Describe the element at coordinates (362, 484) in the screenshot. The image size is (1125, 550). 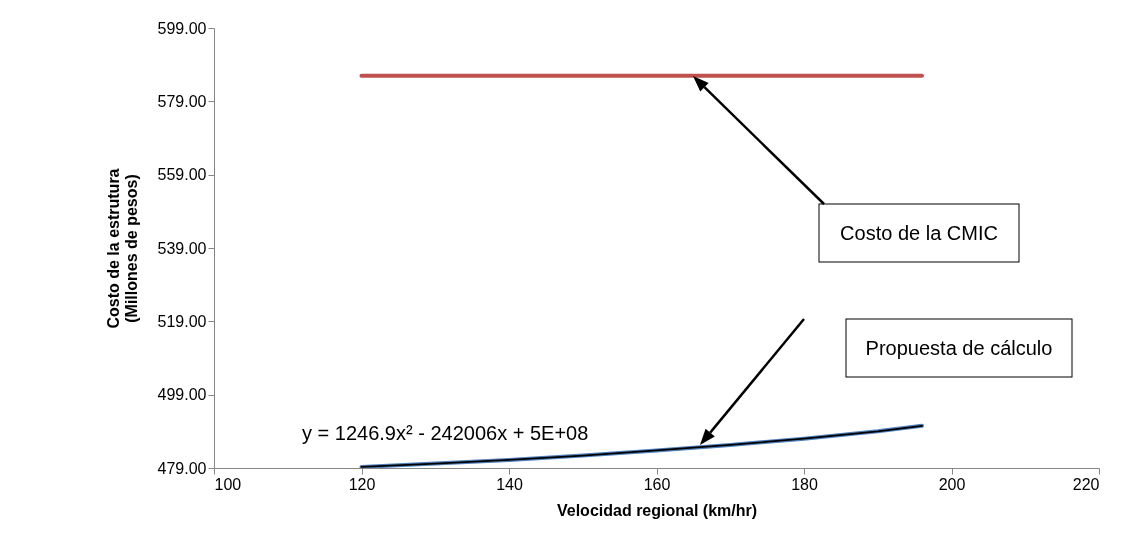
I see `x-tick-label: 120` at that location.